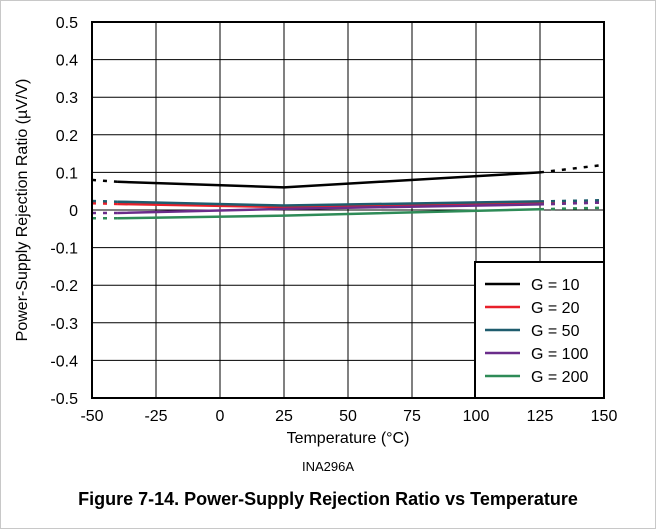 This screenshot has width=656, height=529. I want to click on x-tick-label: -50, so click(91, 416).